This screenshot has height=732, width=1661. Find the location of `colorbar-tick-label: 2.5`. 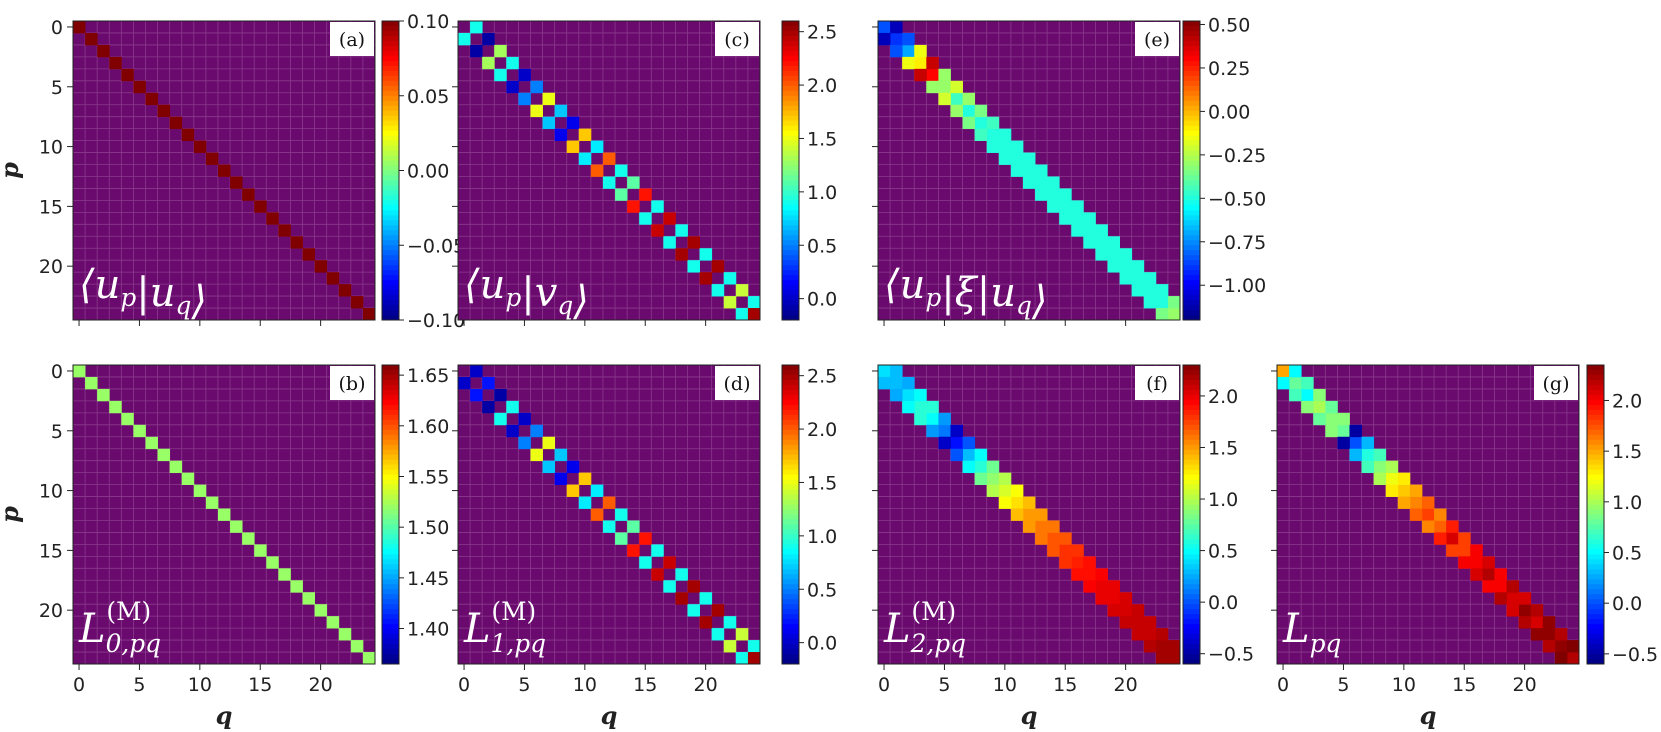

colorbar-tick-label: 2.5 is located at coordinates (822, 33).